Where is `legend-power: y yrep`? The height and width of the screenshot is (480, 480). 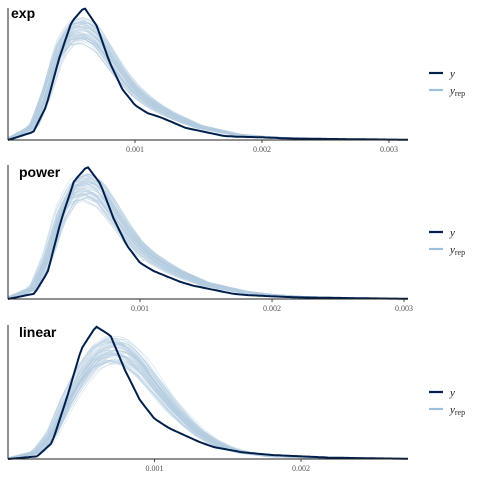 legend-power: y yrep is located at coordinates (447, 242).